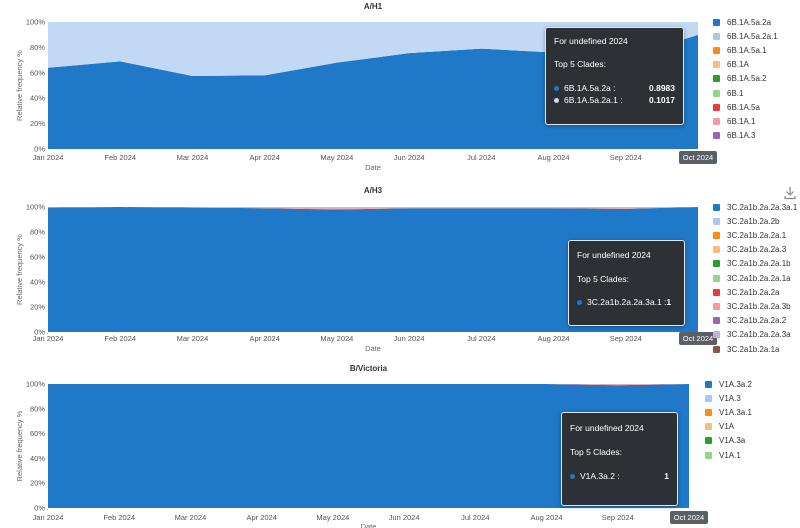 Image resolution: width=800 pixels, height=528 pixels. I want to click on legend-item: 6B.1A, so click(731, 65).